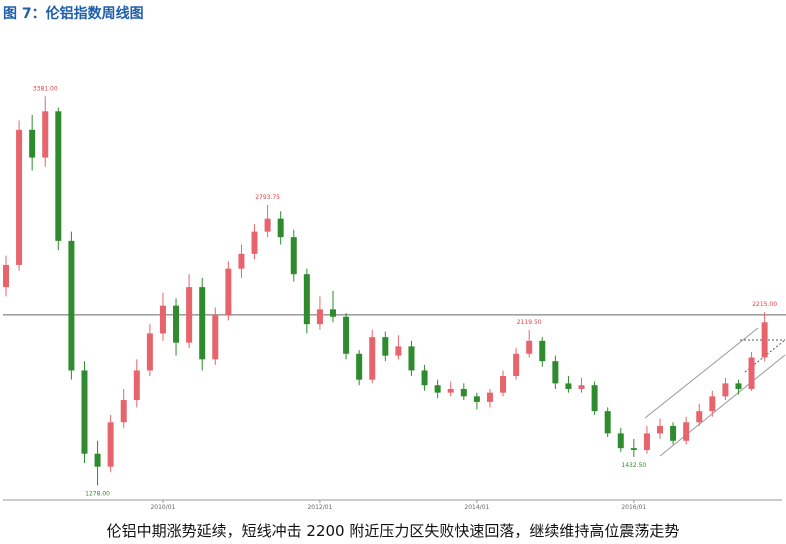  Describe the element at coordinates (267, 197) in the screenshot. I see `annotation: 2793.75` at that location.